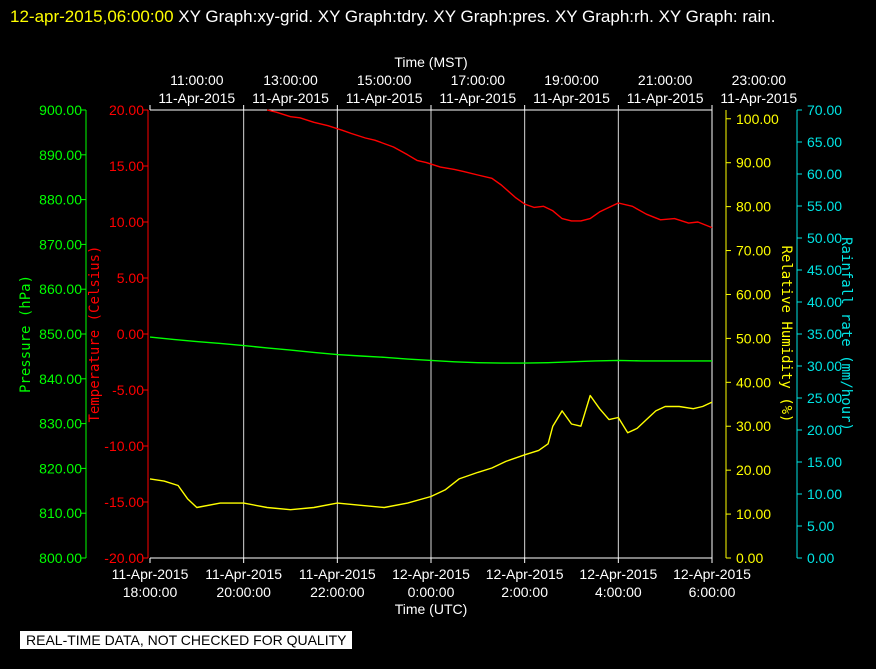  What do you see at coordinates (243, 592) in the screenshot?
I see `x-tick-time: 20:00:00` at bounding box center [243, 592].